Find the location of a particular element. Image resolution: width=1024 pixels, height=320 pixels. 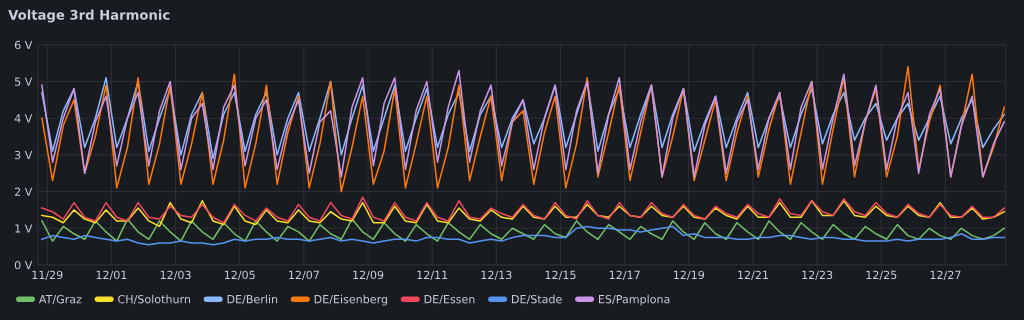

legend-label: DE/Berlin is located at coordinates (252, 299).